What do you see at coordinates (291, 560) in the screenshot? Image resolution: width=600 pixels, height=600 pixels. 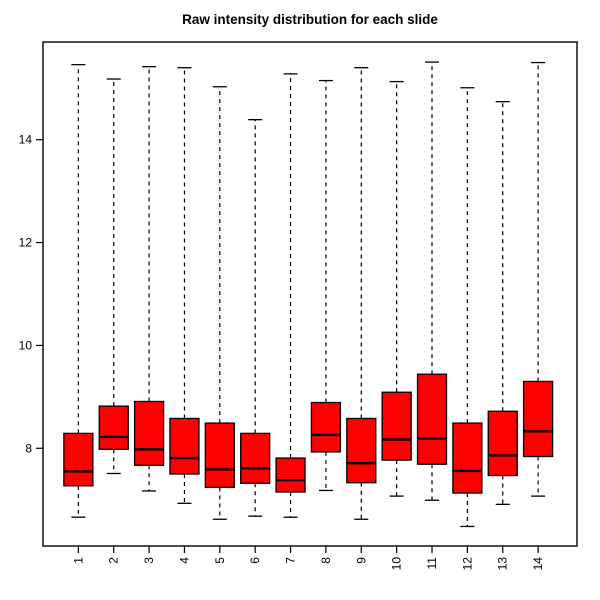 I see `x-tick-label: 7` at bounding box center [291, 560].